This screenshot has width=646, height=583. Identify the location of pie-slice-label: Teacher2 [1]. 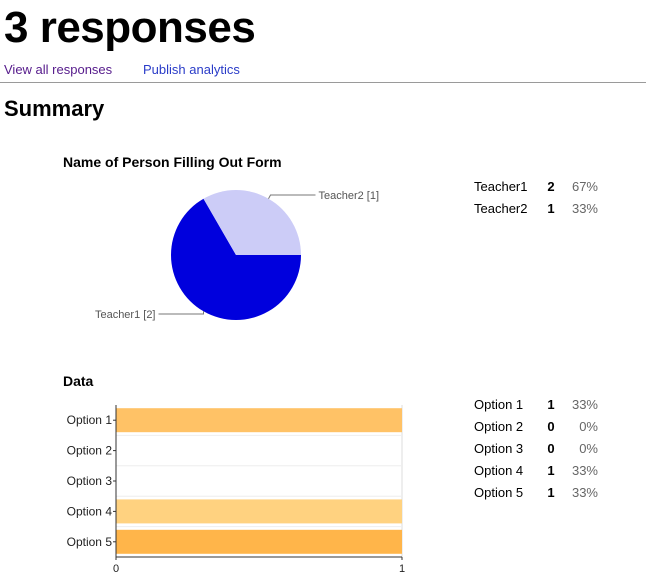
(349, 196).